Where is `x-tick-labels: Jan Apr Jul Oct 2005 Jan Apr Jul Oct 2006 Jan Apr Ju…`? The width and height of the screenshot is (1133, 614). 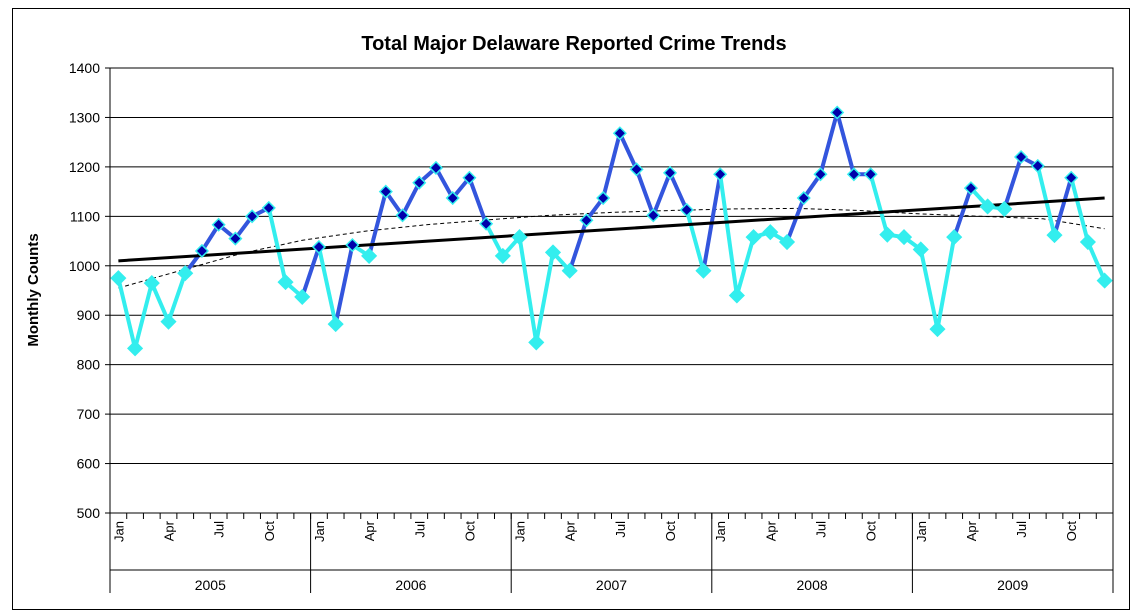 x-tick-labels: Jan Apr Jul Oct 2005 Jan Apr Jul Oct 2006 Jan Apr Ju… is located at coordinates (595, 556).